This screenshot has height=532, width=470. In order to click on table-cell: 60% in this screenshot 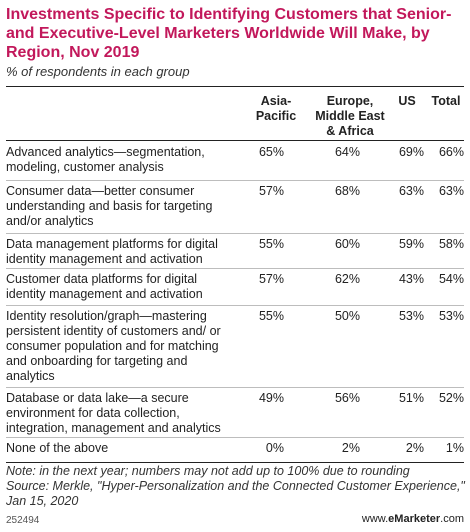, I will do `click(347, 244)`.